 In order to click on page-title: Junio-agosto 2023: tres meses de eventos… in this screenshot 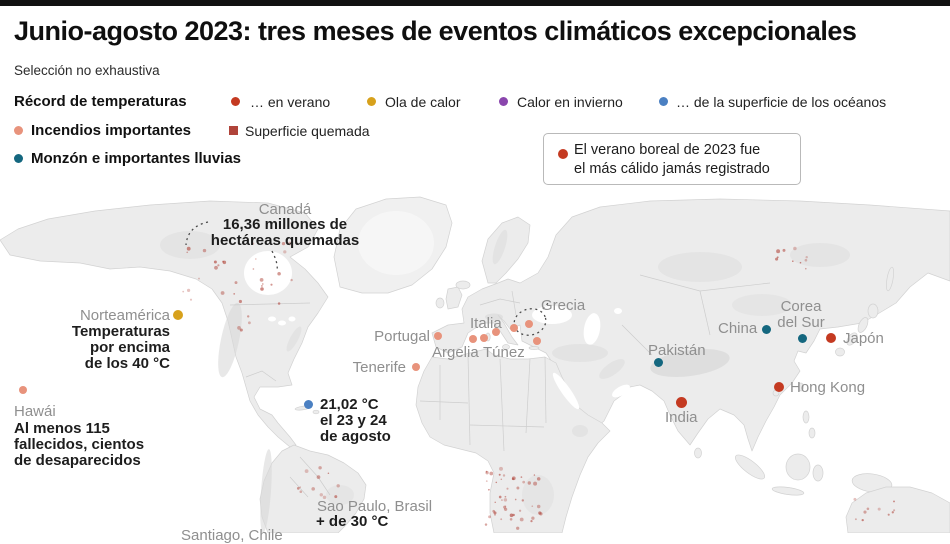, I will do `click(435, 31)`.